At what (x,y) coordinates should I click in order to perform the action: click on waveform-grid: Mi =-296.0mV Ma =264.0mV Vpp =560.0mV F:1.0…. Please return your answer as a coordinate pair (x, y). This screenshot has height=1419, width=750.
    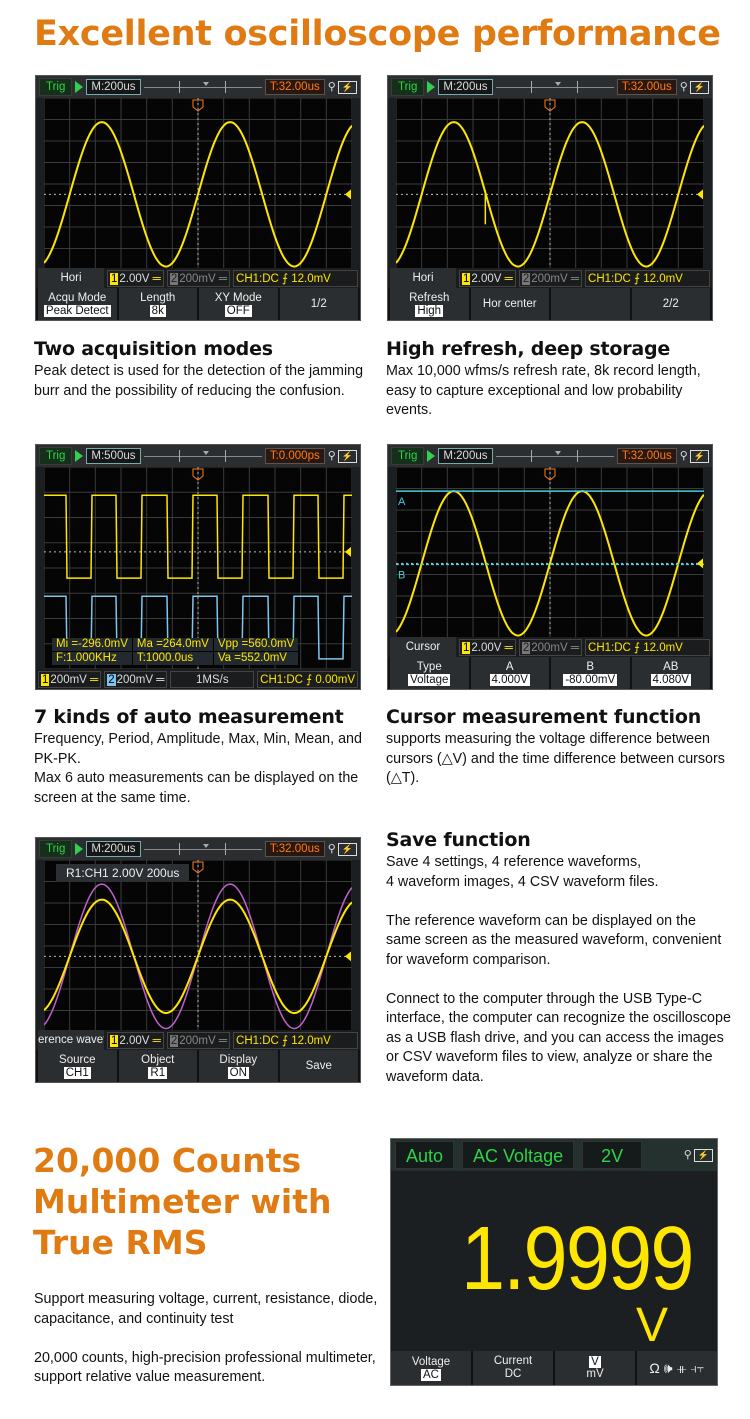
    Looking at the image, I should click on (198, 568).